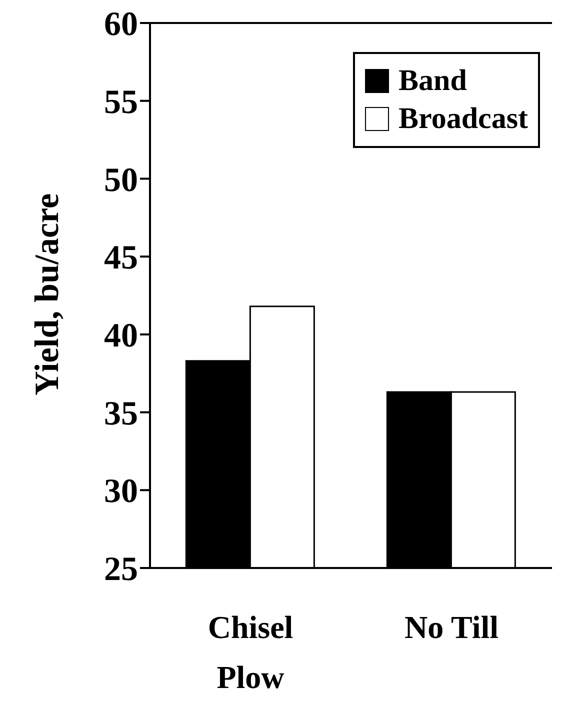 The height and width of the screenshot is (711, 570). Describe the element at coordinates (121, 25) in the screenshot. I see `y-tick-label: 60` at that location.